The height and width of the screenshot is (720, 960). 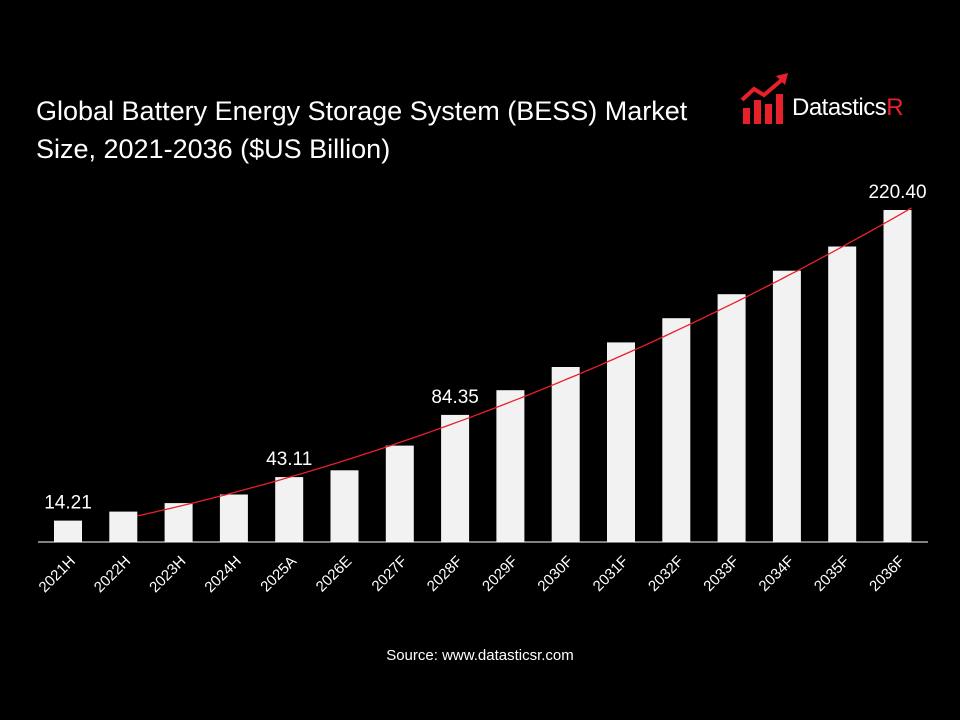 What do you see at coordinates (455, 478) in the screenshot?
I see `bar-2028F` at bounding box center [455, 478].